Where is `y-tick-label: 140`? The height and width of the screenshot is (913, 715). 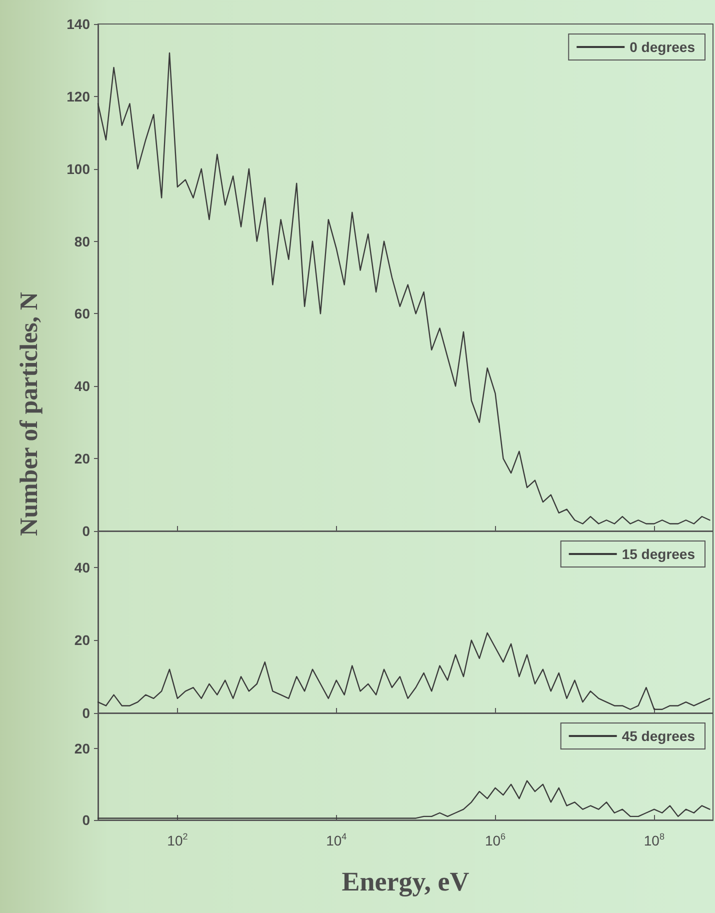 y-tick-label: 140 is located at coordinates (78, 24).